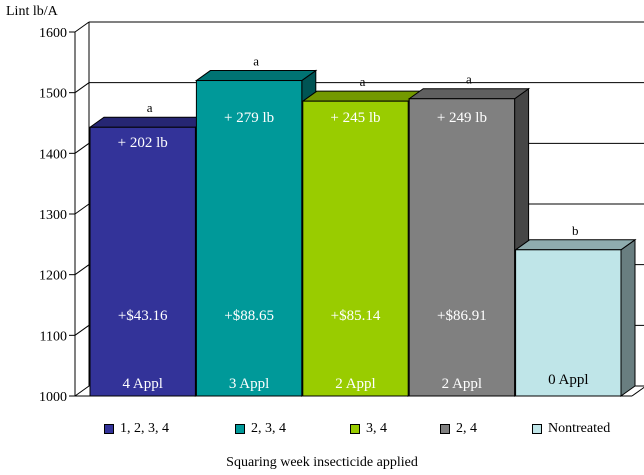 This screenshot has height=475, width=644. Describe the element at coordinates (579, 428) in the screenshot. I see `legend-label: Nontreated` at that location.